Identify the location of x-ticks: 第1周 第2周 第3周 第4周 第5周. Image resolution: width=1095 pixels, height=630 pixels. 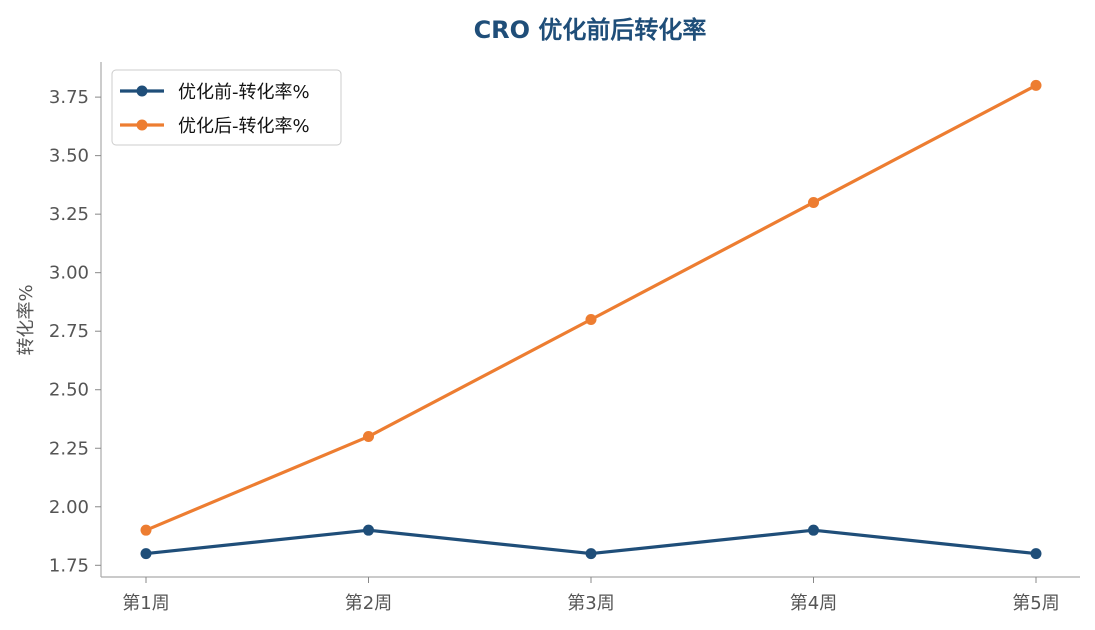
(591, 595).